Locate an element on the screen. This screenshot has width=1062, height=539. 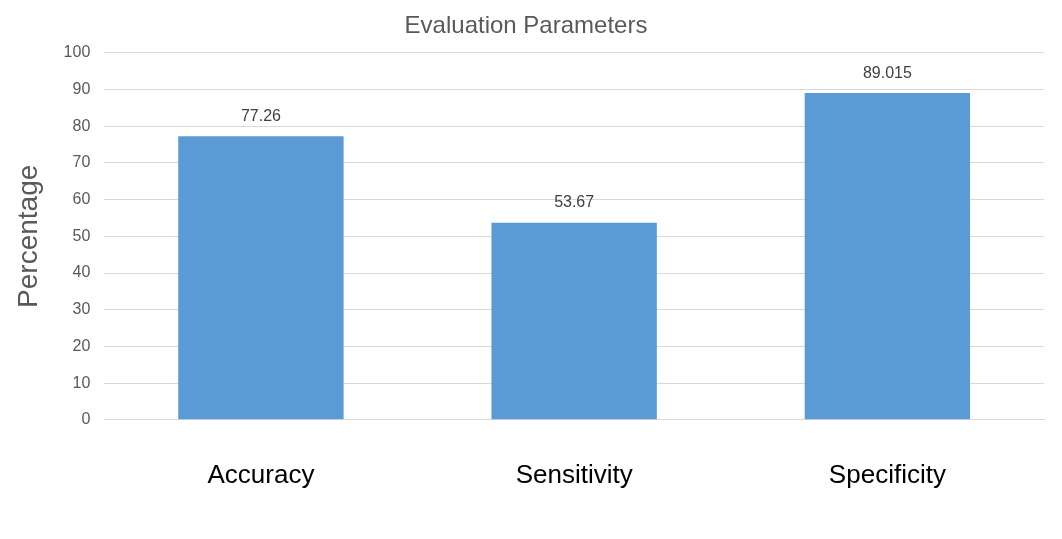
data-label: 53.67 is located at coordinates (574, 202).